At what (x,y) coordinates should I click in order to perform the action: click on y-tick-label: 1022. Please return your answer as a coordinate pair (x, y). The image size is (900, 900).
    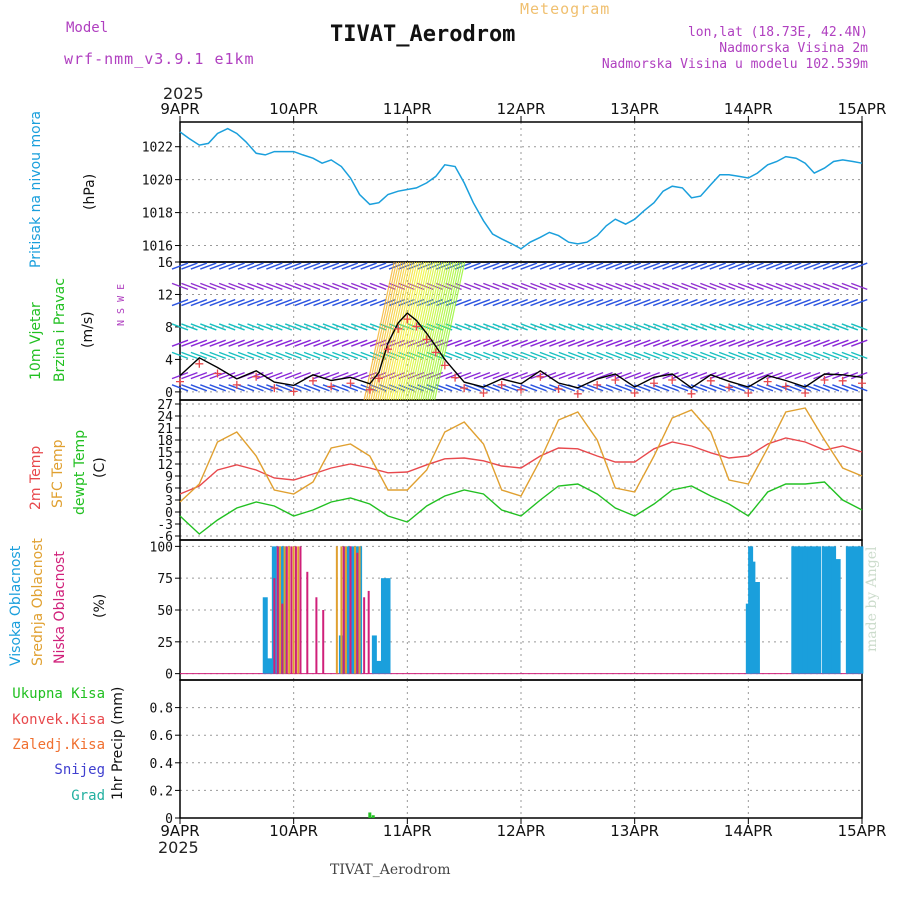
    Looking at the image, I should click on (157, 148).